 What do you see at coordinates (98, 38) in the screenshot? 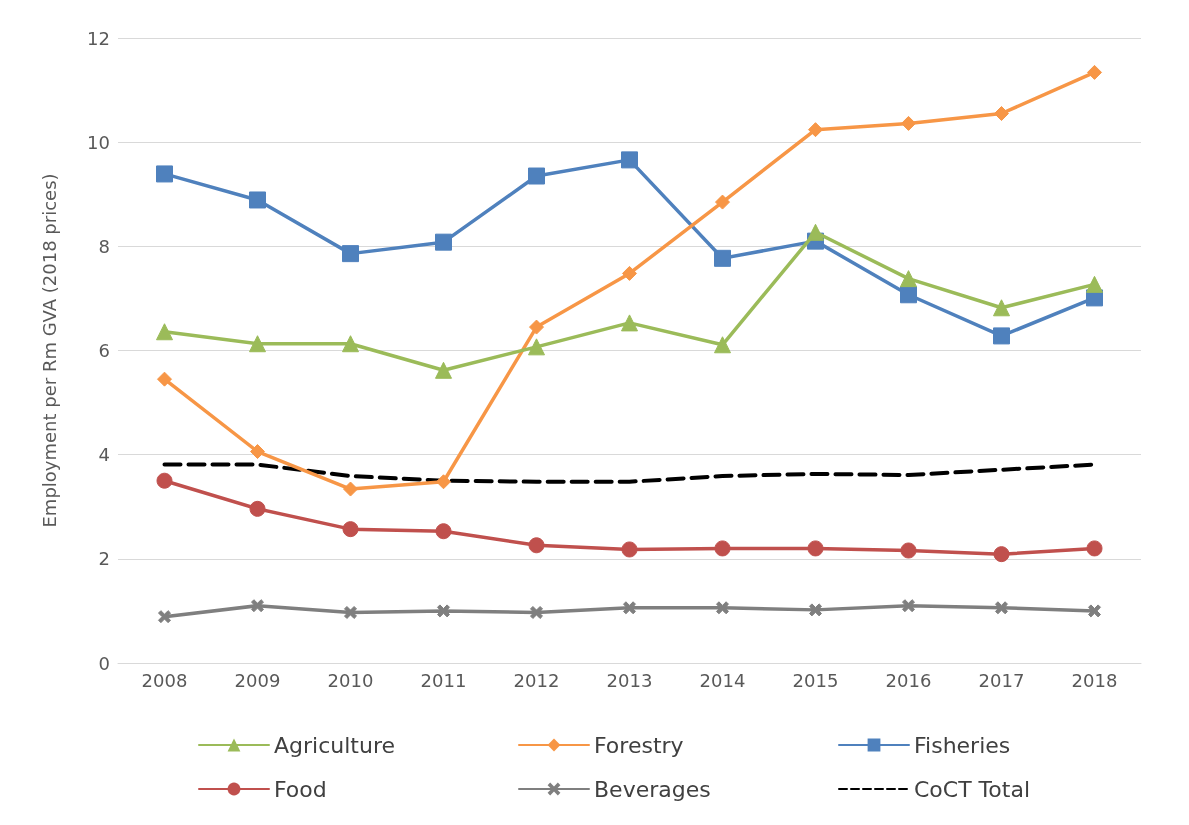
I see `y-tick-label: 12` at bounding box center [98, 38].